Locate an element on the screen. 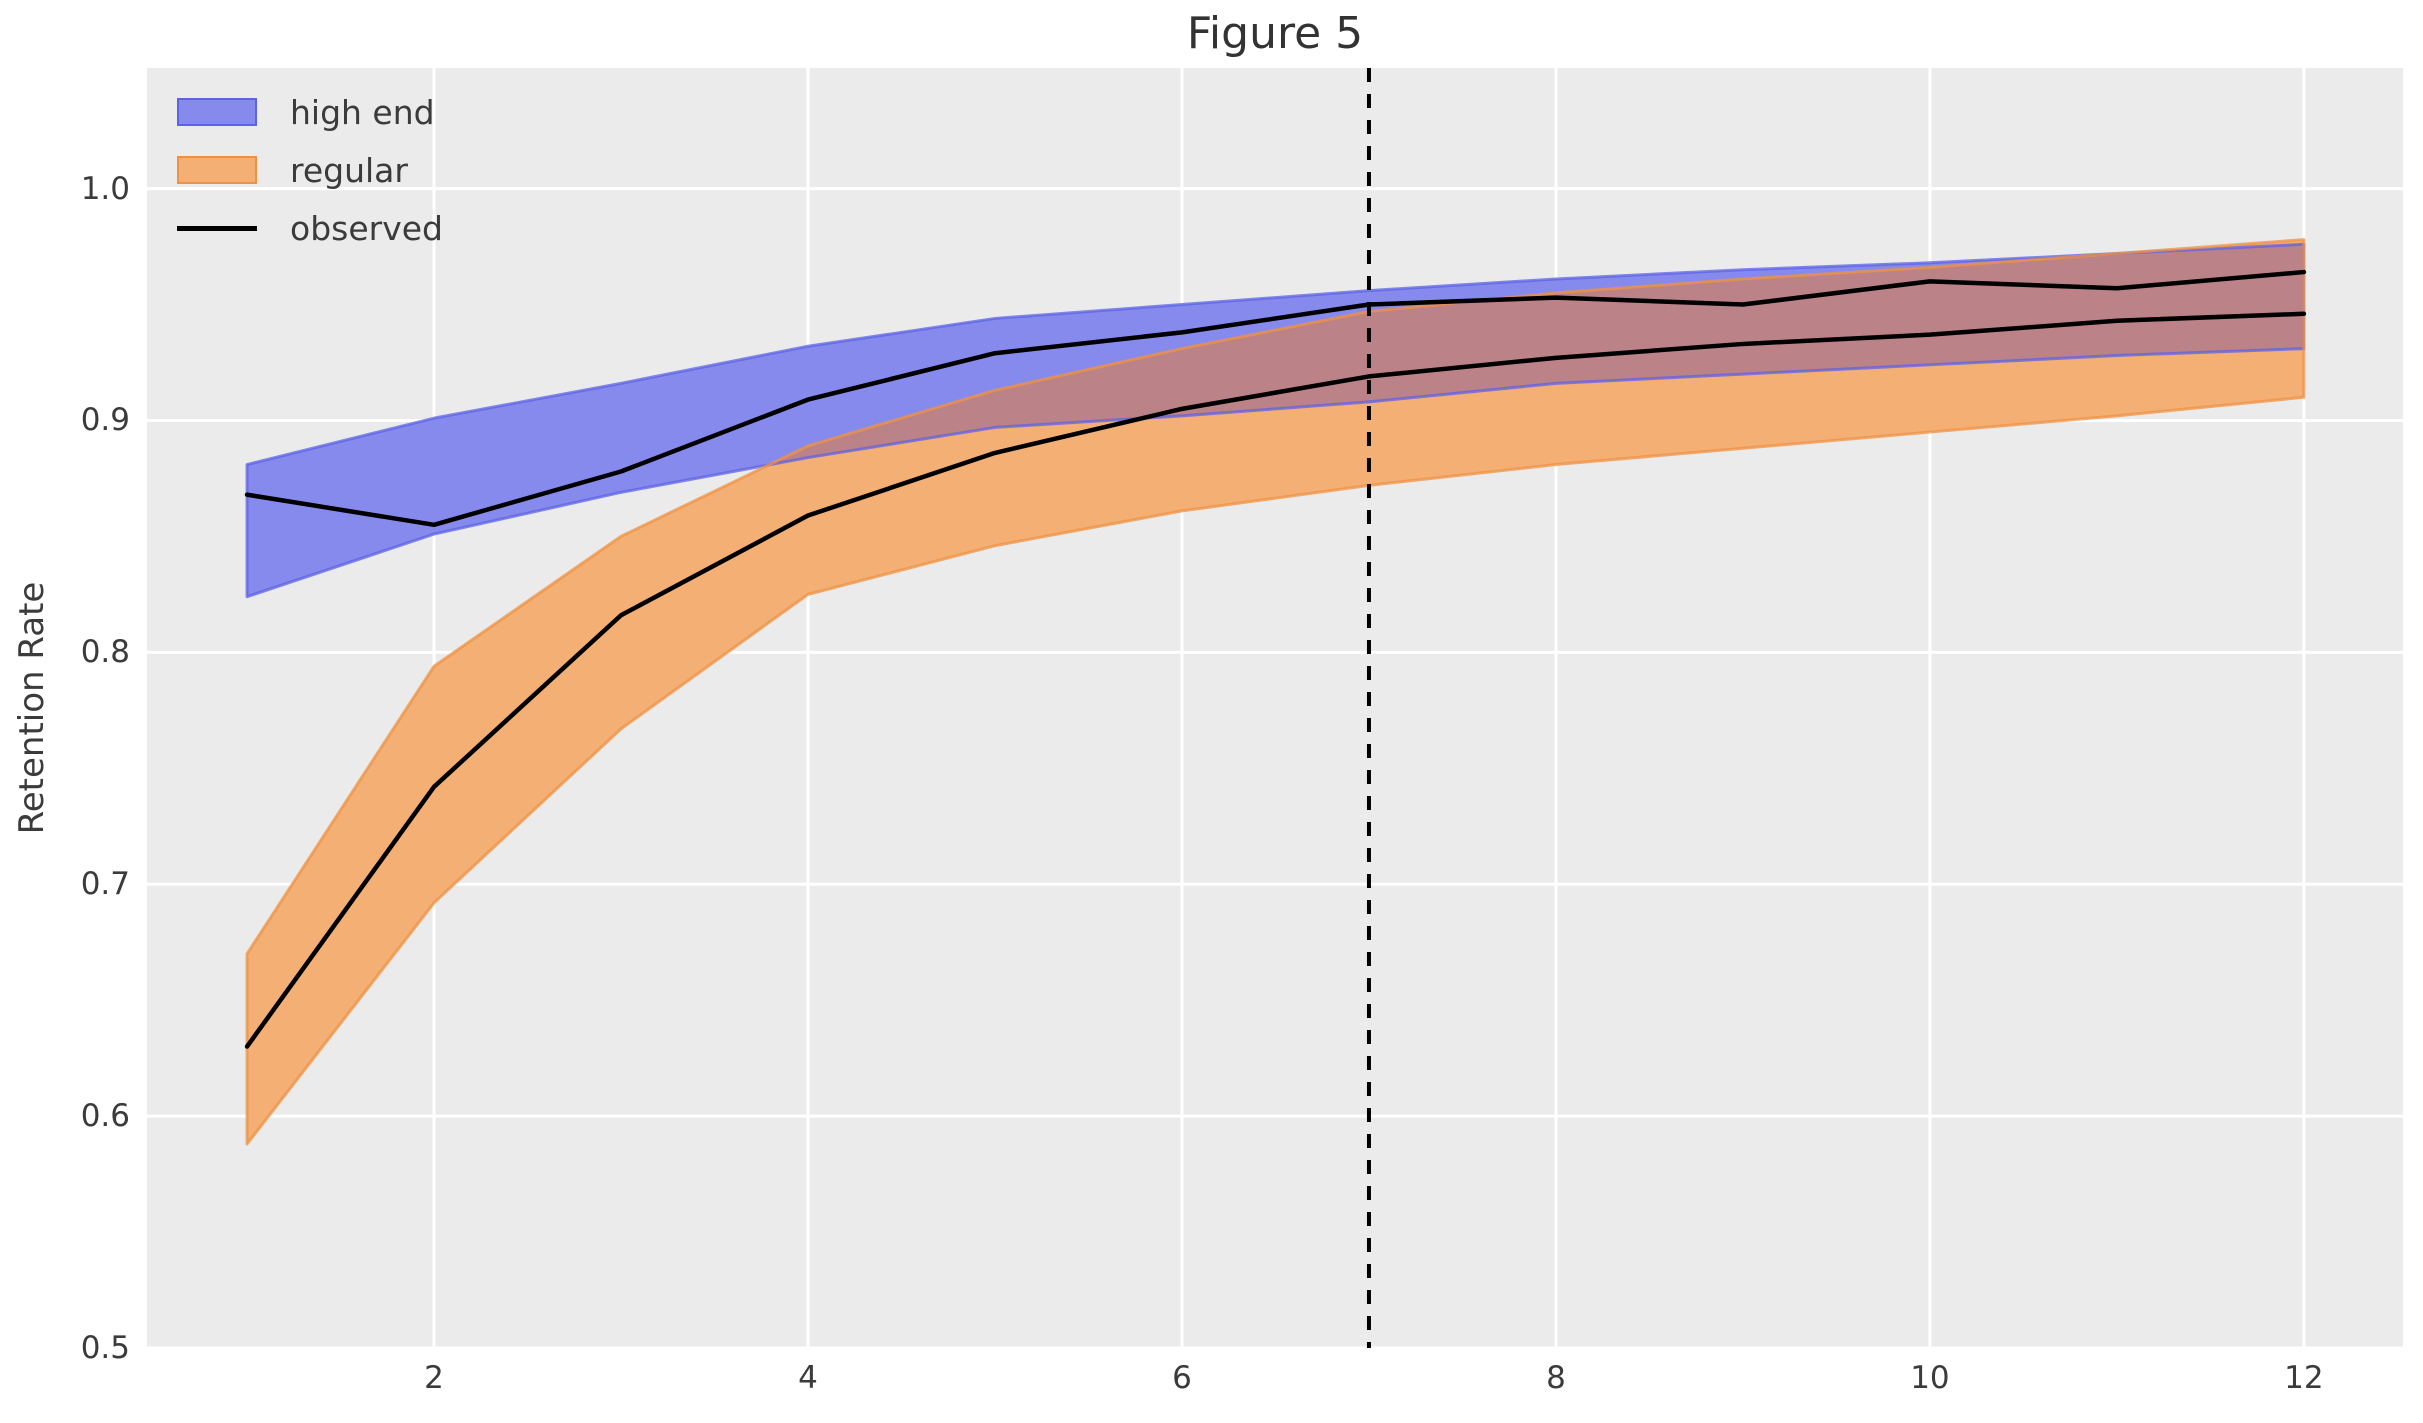 The height and width of the screenshot is (1423, 2423). y-tick-label: 0.5 is located at coordinates (105, 1348).